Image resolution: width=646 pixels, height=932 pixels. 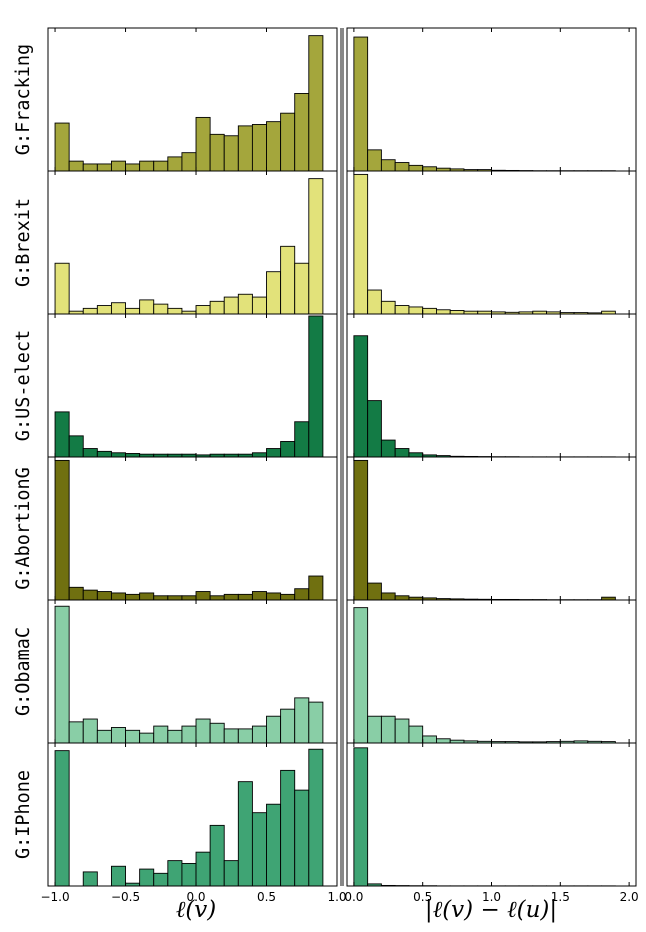 I want to click on row-label: G:US-elect, so click(x=23, y=385).